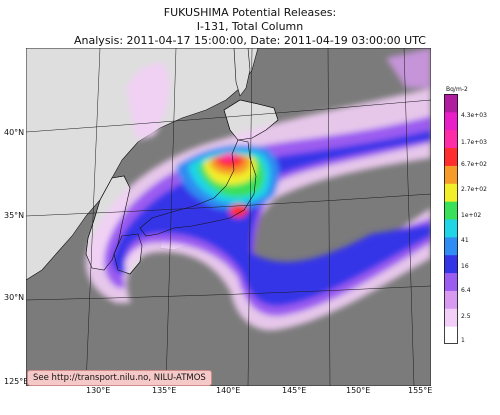 Image resolution: width=500 pixels, height=415 pixels. What do you see at coordinates (14, 132) in the screenshot?
I see `lat-label-40: 40°N` at bounding box center [14, 132].